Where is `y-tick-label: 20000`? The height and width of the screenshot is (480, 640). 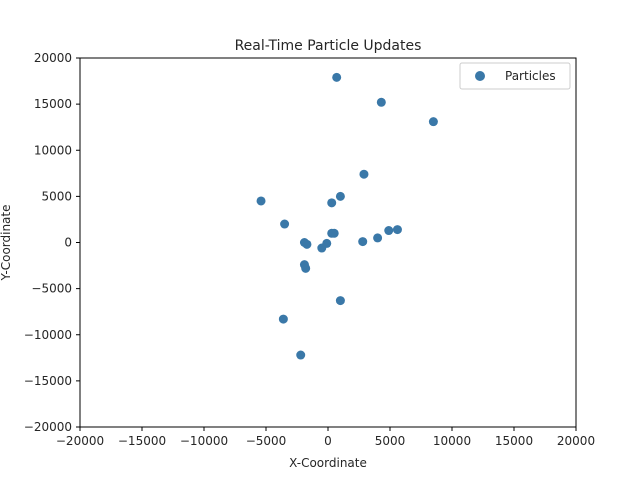
y-tick-label: 20000 is located at coordinates (53, 58).